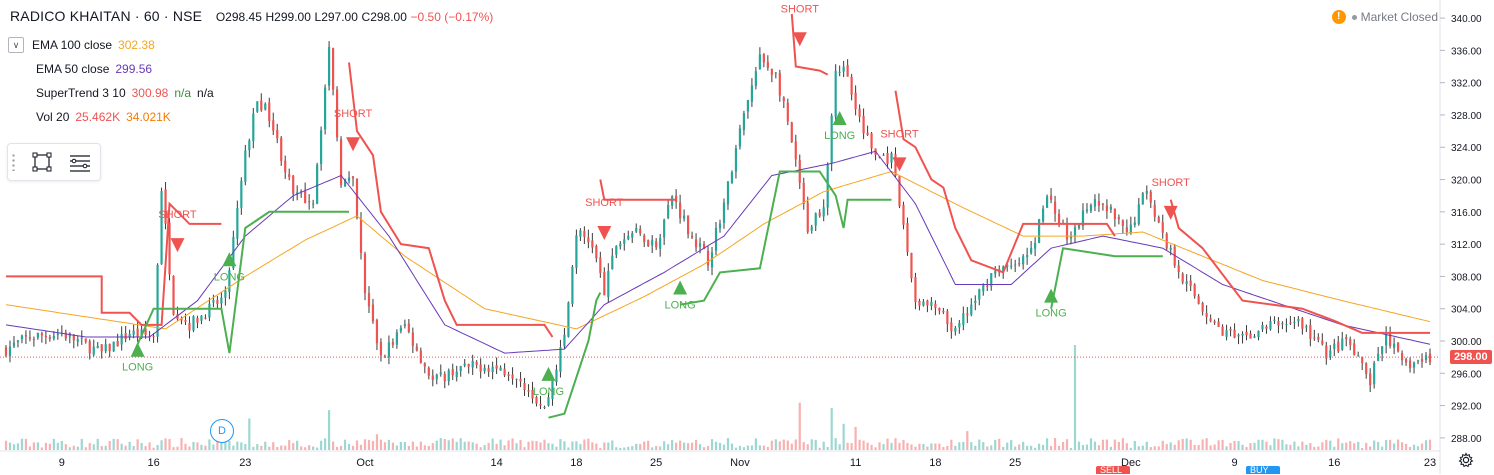 The width and height of the screenshot is (1494, 475). Describe the element at coordinates (1466, 181) in the screenshot. I see `y-tick-label: 320.00` at that location.